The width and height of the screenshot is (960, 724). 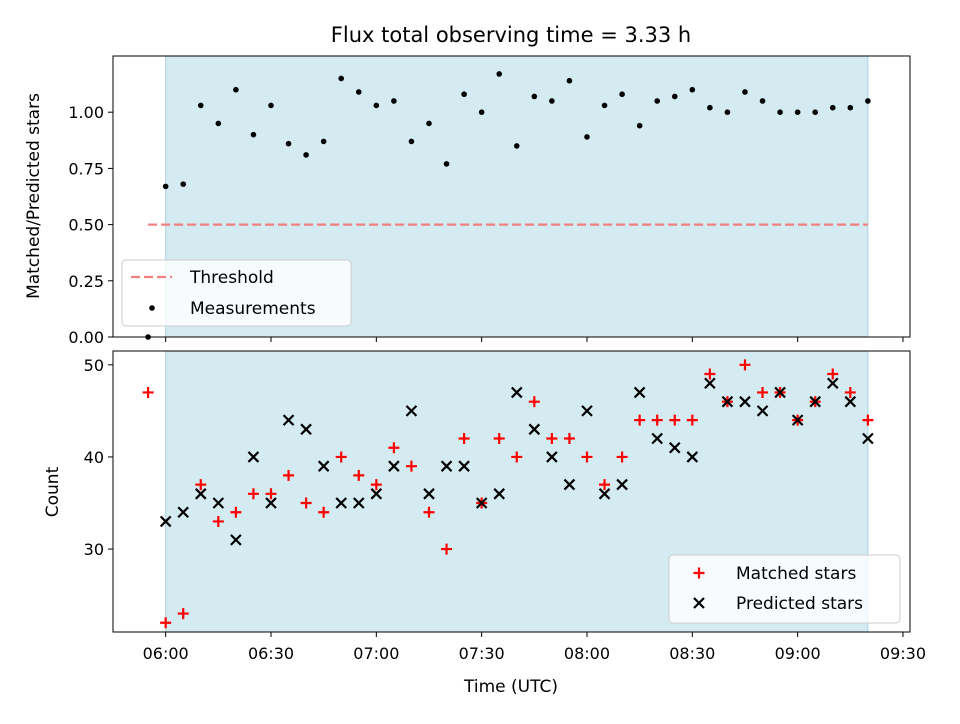 What do you see at coordinates (86, 225) in the screenshot?
I see `y-tick-label: 0.50` at bounding box center [86, 225].